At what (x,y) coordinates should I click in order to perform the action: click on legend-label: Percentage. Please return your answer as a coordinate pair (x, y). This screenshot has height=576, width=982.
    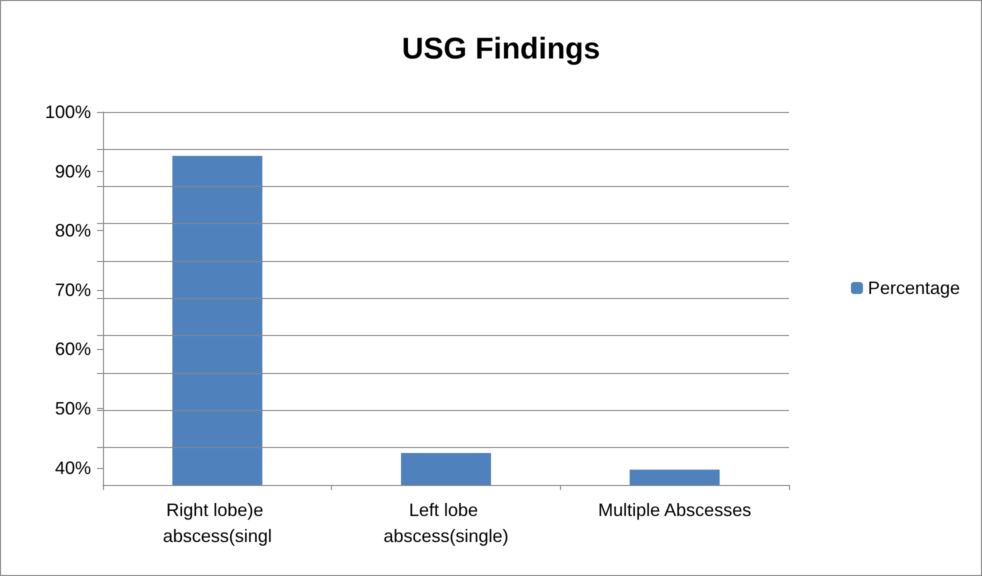
    Looking at the image, I should click on (914, 288).